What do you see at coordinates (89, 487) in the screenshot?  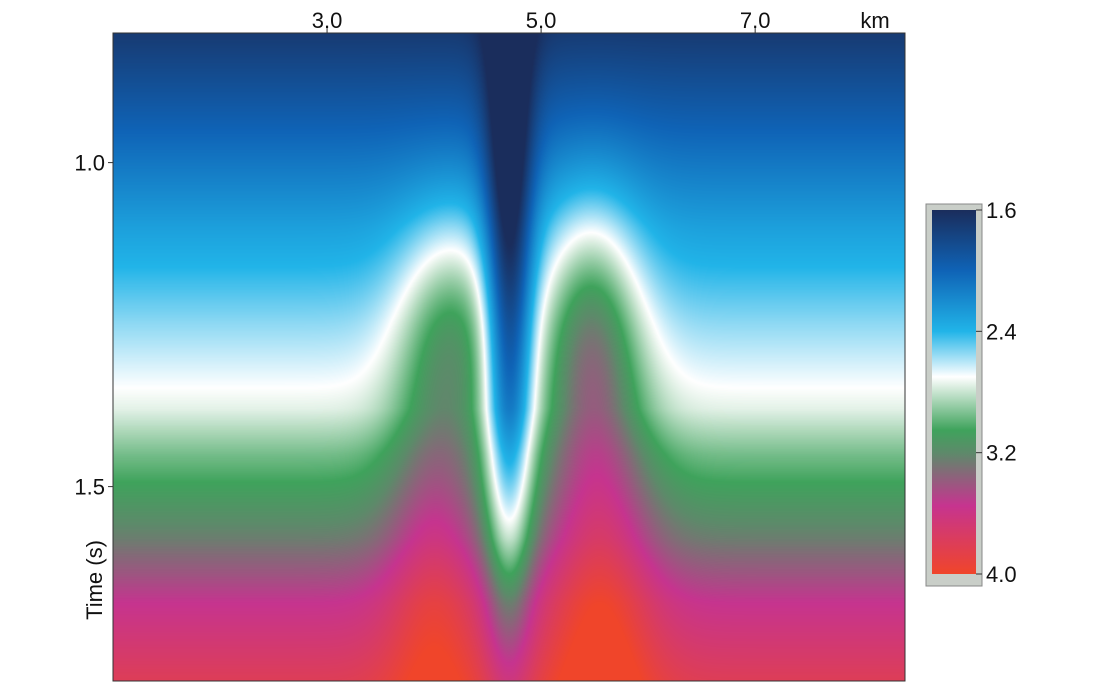 I see `y-tick-label: 1.5` at bounding box center [89, 487].